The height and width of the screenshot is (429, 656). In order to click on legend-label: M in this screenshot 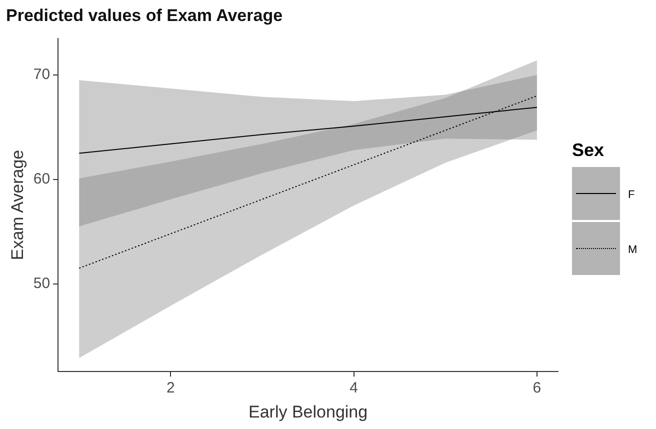, I will do `click(633, 250)`.